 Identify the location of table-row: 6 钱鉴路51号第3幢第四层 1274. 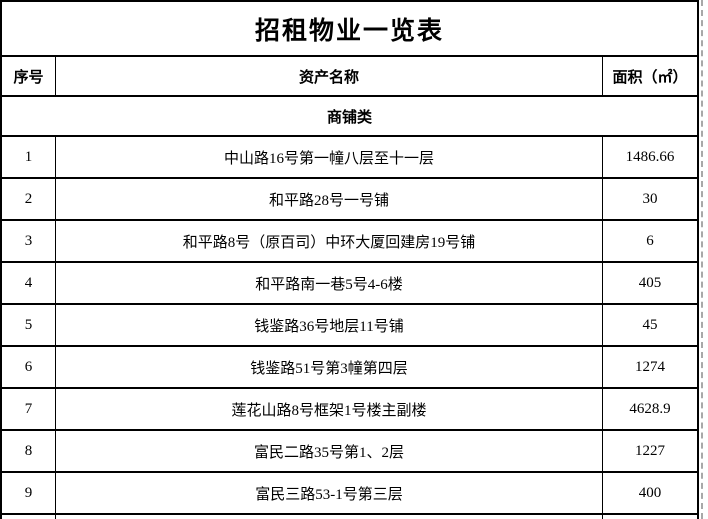
(349, 368).